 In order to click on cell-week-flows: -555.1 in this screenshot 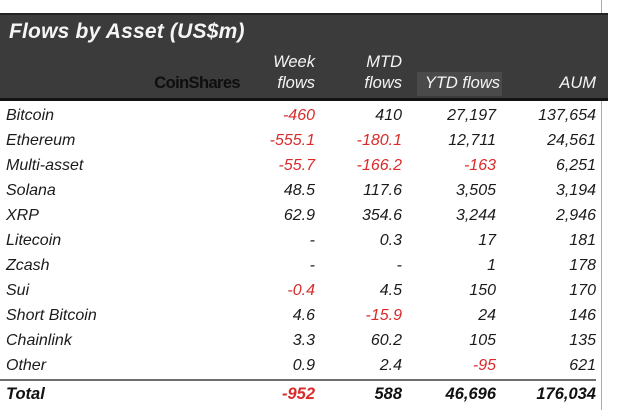, I will do `click(292, 140)`.